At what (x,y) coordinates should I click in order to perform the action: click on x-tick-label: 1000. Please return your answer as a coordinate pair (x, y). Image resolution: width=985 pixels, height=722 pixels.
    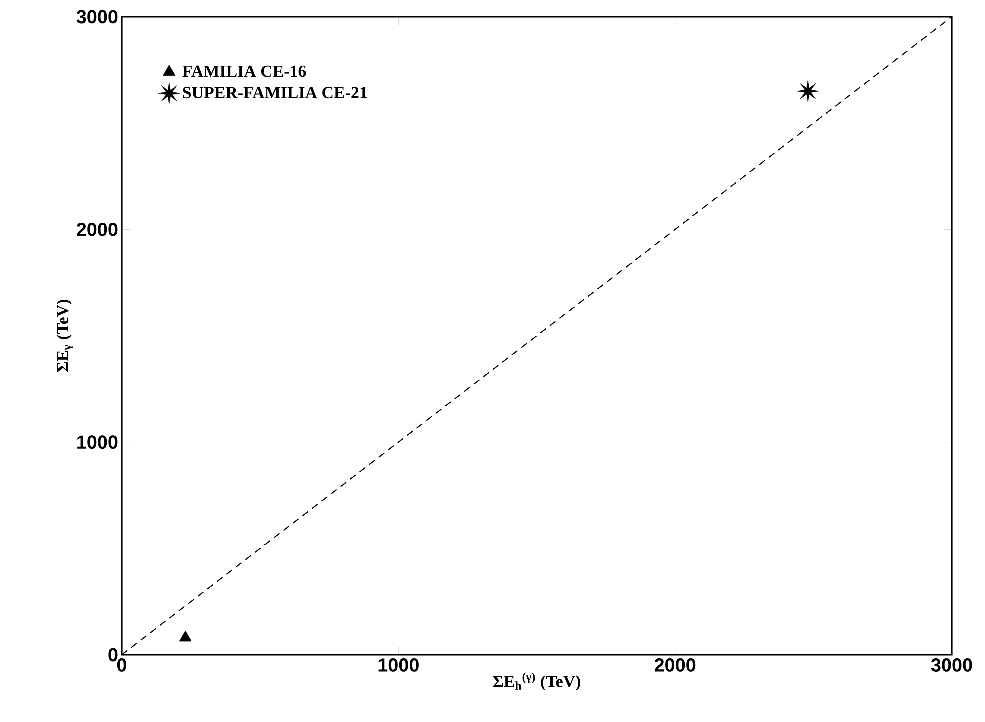
    Looking at the image, I should click on (398, 665).